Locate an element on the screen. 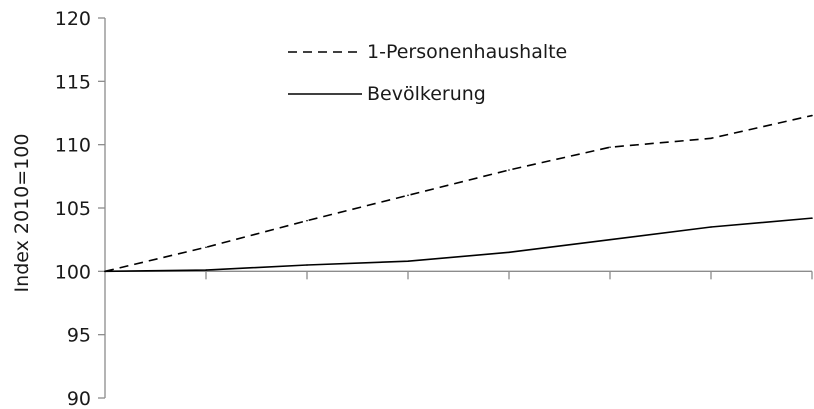 The height and width of the screenshot is (409, 814). y-tick-label-115: 115 is located at coordinates (73, 82).